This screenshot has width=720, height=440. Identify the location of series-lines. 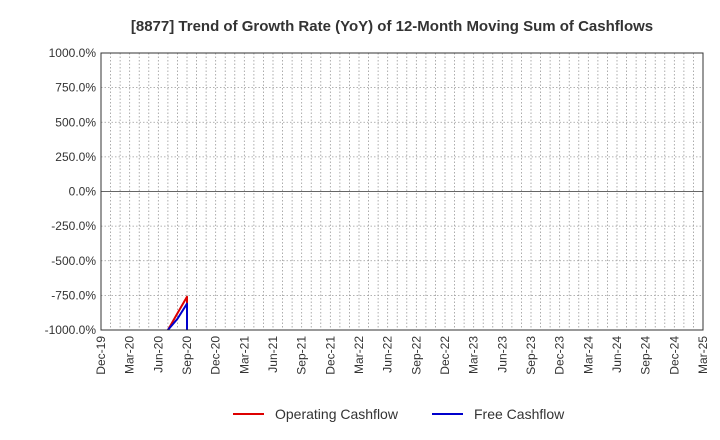
(177, 313).